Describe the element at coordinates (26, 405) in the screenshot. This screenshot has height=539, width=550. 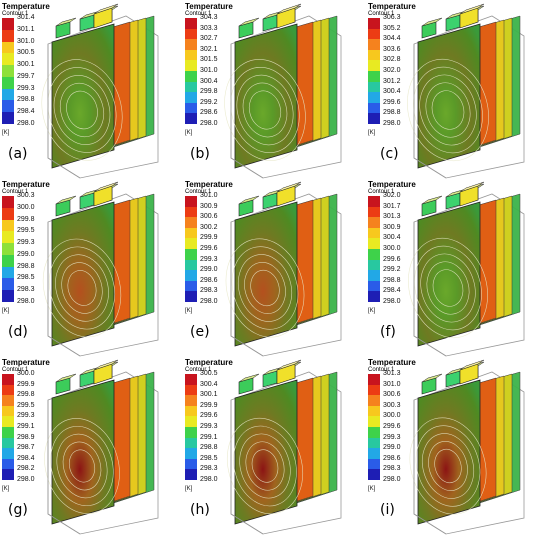
I see `colorbar-tick-label: 299.5` at that location.